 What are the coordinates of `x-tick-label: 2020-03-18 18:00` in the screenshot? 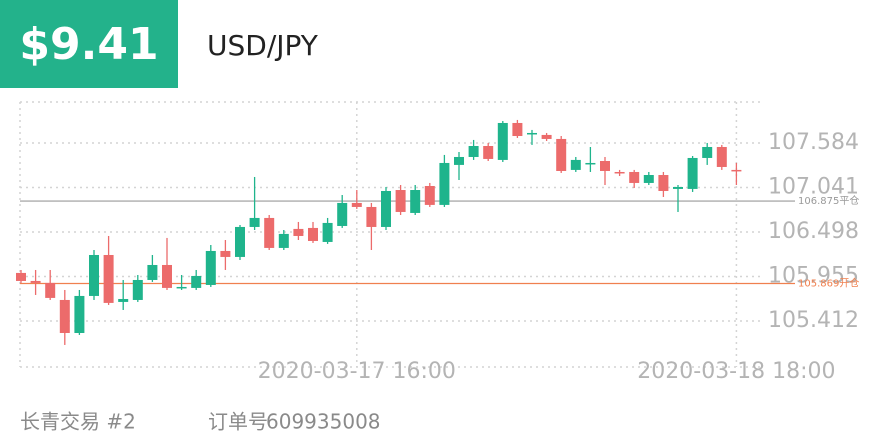 It's located at (736, 371).